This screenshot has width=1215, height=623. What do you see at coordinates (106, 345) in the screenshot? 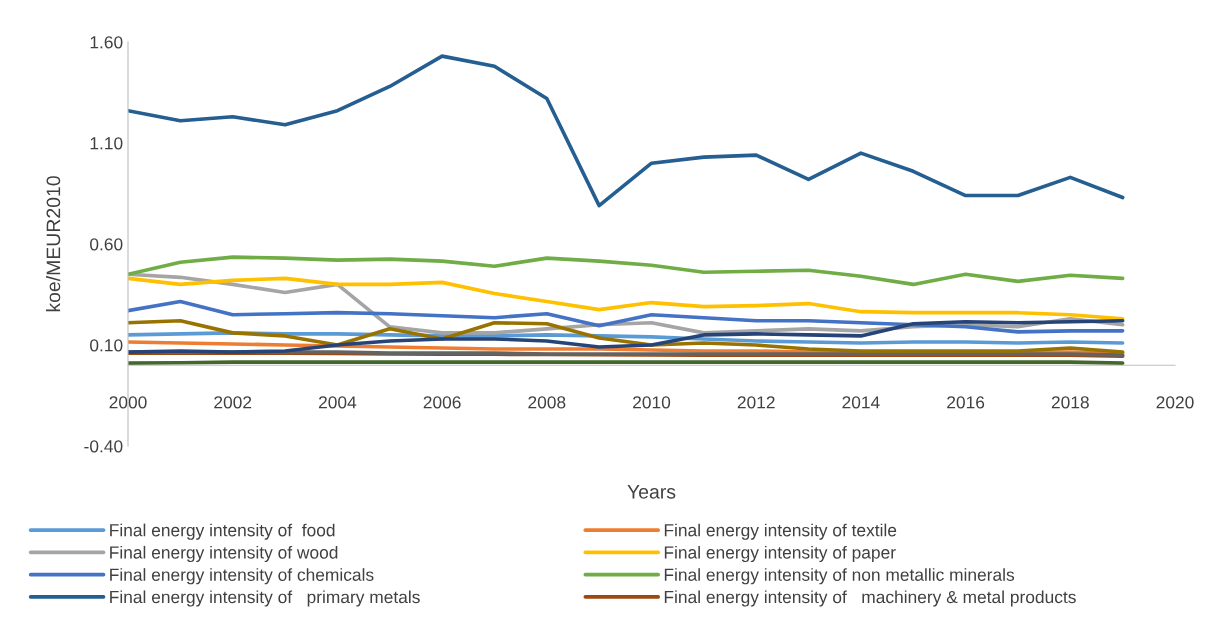
I see `y-tick-label: 0.10` at bounding box center [106, 345].